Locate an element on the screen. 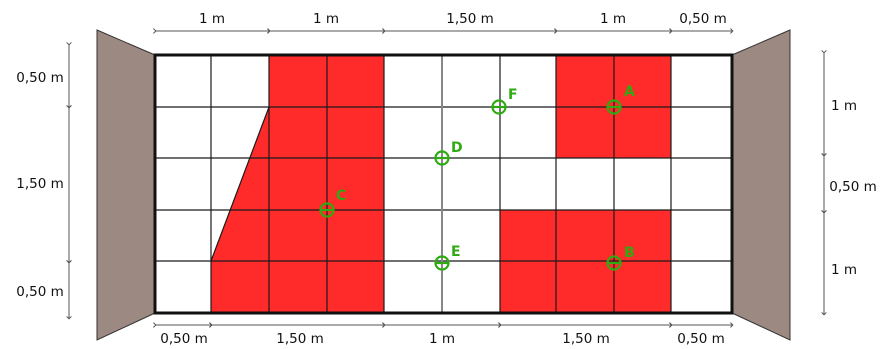 The image size is (888, 349). left-dim-3: 0,50 m is located at coordinates (40, 292).